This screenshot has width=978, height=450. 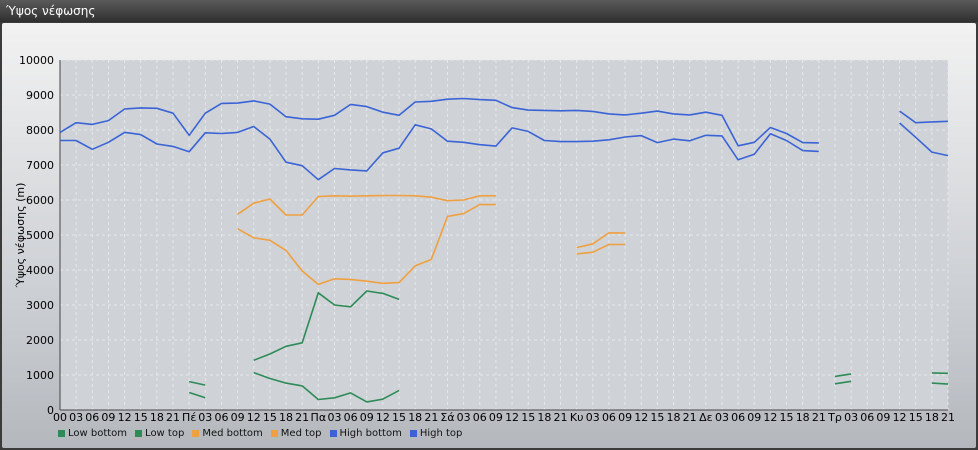 I want to click on x-tick-label: Τρ, so click(x=834, y=417).